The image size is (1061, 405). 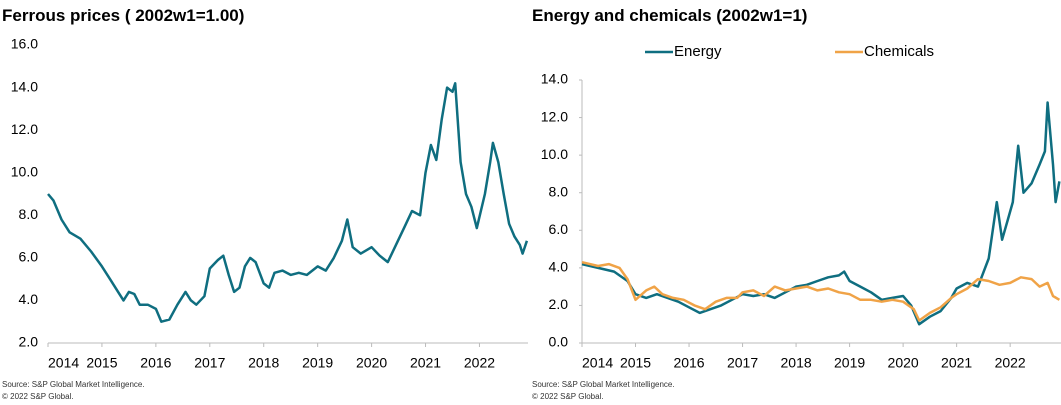 I want to click on data-line, so click(x=821, y=291).